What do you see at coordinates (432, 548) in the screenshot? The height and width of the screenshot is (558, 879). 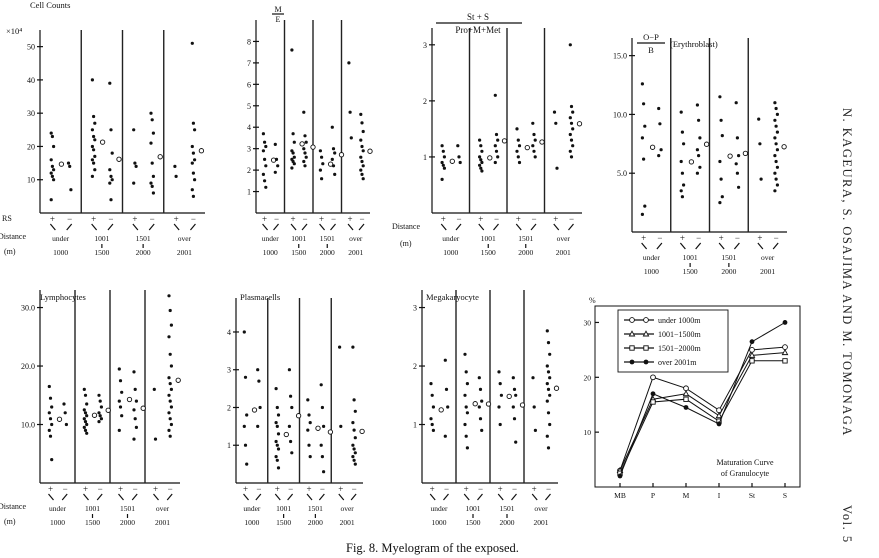 I see `figure-caption: Fig. 8. Myelogram of the exposed.` at bounding box center [432, 548].